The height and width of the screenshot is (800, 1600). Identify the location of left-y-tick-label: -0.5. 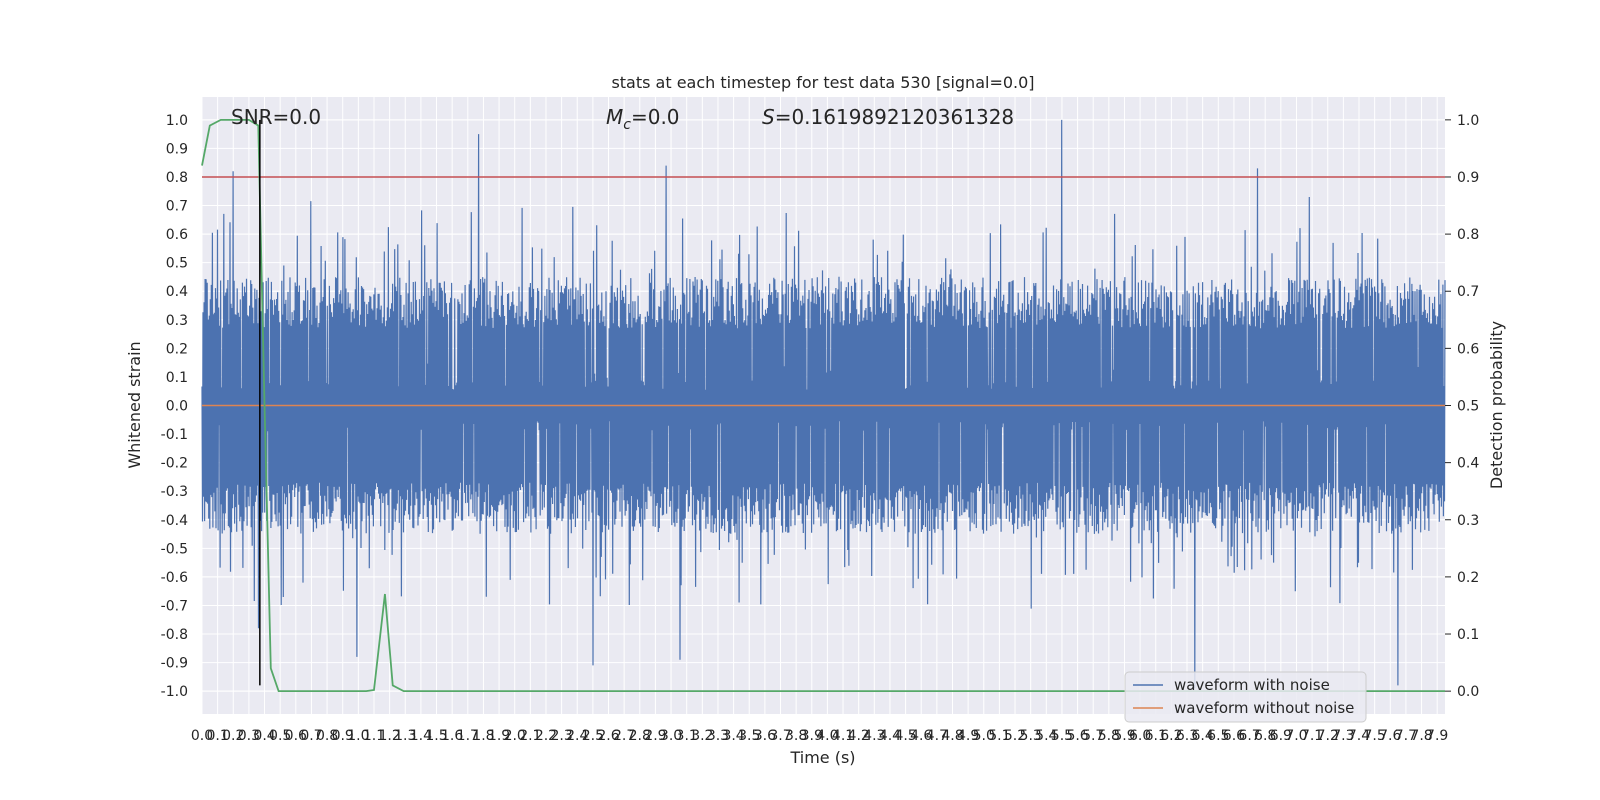
(174, 549).